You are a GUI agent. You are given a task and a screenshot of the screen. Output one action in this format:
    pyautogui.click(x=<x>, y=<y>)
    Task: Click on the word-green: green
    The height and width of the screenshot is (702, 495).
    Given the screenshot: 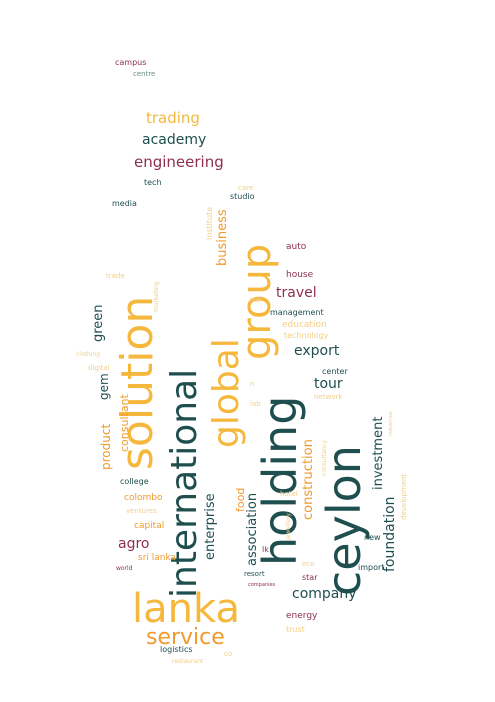 What is the action you would take?
    pyautogui.click(x=98, y=323)
    